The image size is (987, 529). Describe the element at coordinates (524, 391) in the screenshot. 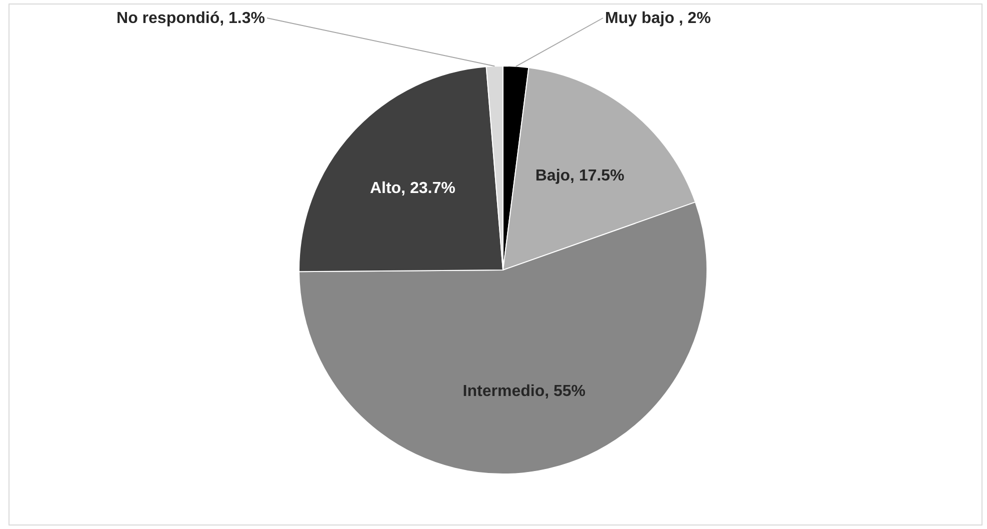

I see `slice-label: Intermedio, 55%` at that location.